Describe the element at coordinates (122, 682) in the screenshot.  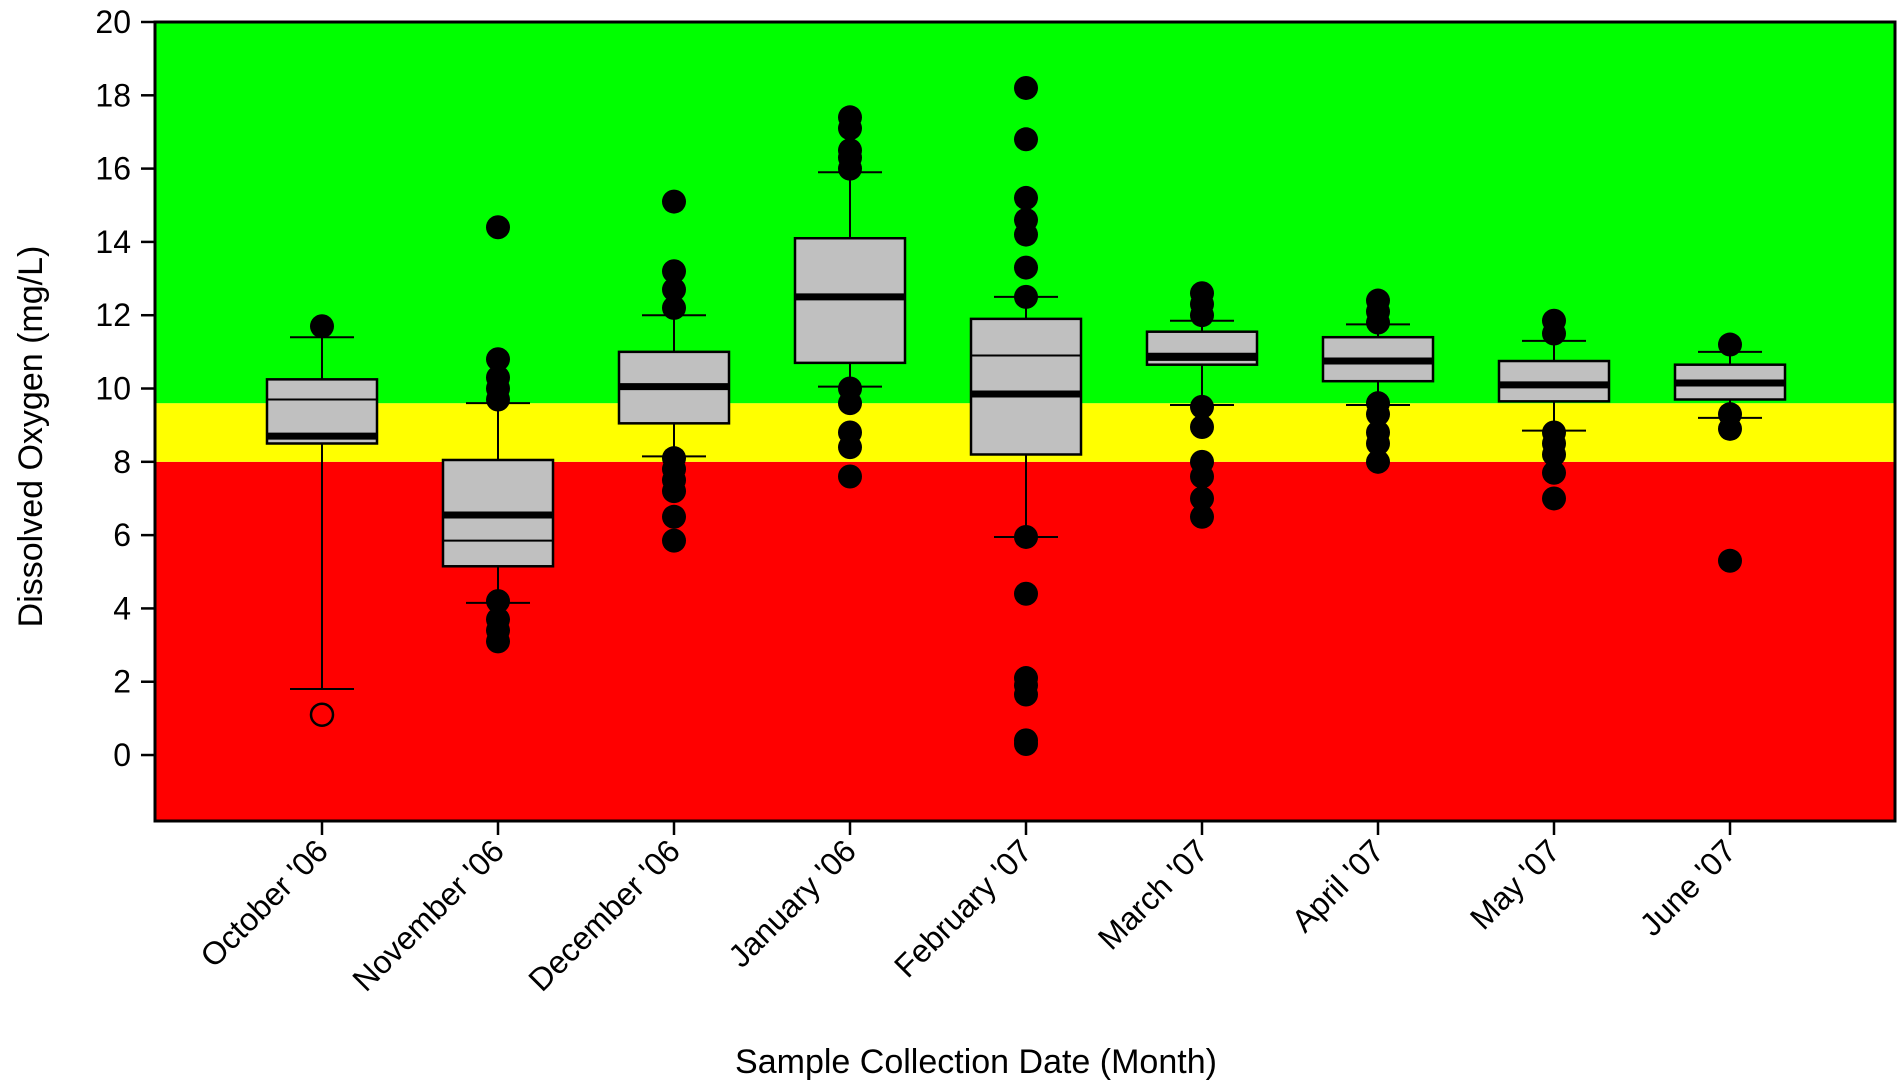
I see `y-tick-label: 2` at that location.